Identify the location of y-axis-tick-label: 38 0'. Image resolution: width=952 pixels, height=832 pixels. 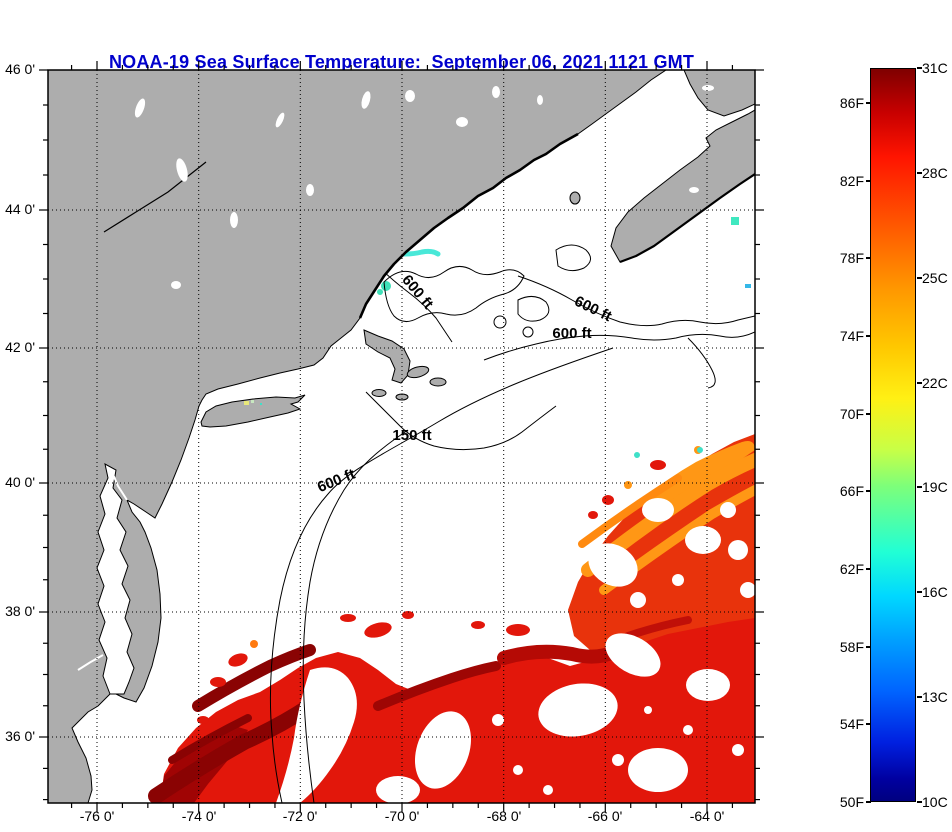
(20, 611).